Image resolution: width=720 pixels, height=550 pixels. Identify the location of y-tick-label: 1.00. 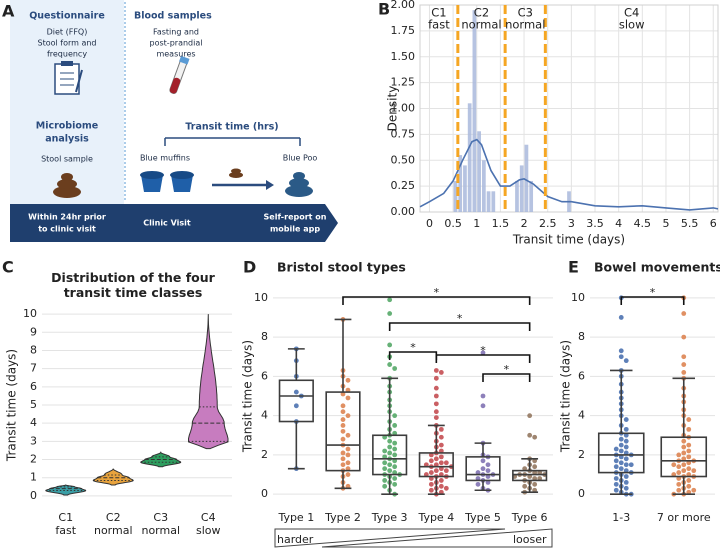
(403, 108).